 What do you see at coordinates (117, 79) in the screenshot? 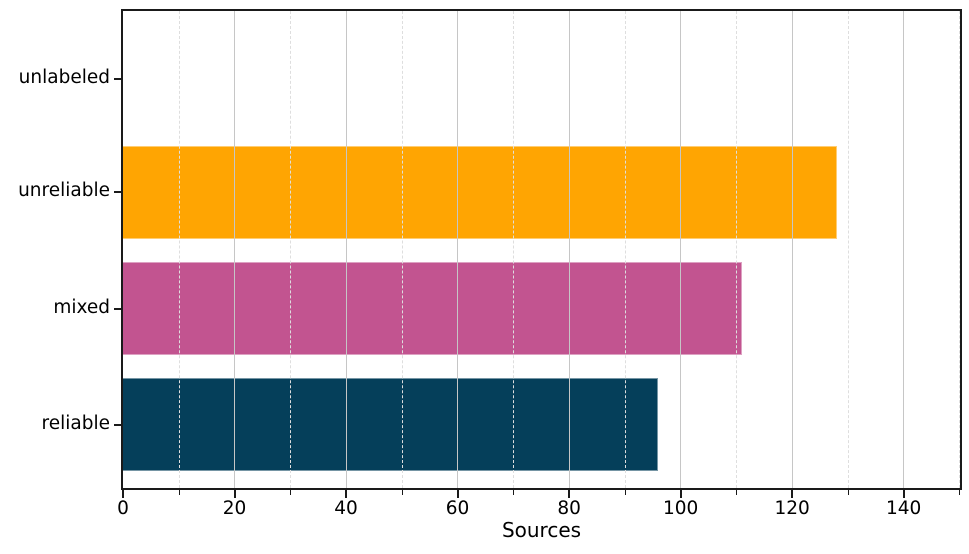
I see `y-tick-unlabeled` at bounding box center [117, 79].